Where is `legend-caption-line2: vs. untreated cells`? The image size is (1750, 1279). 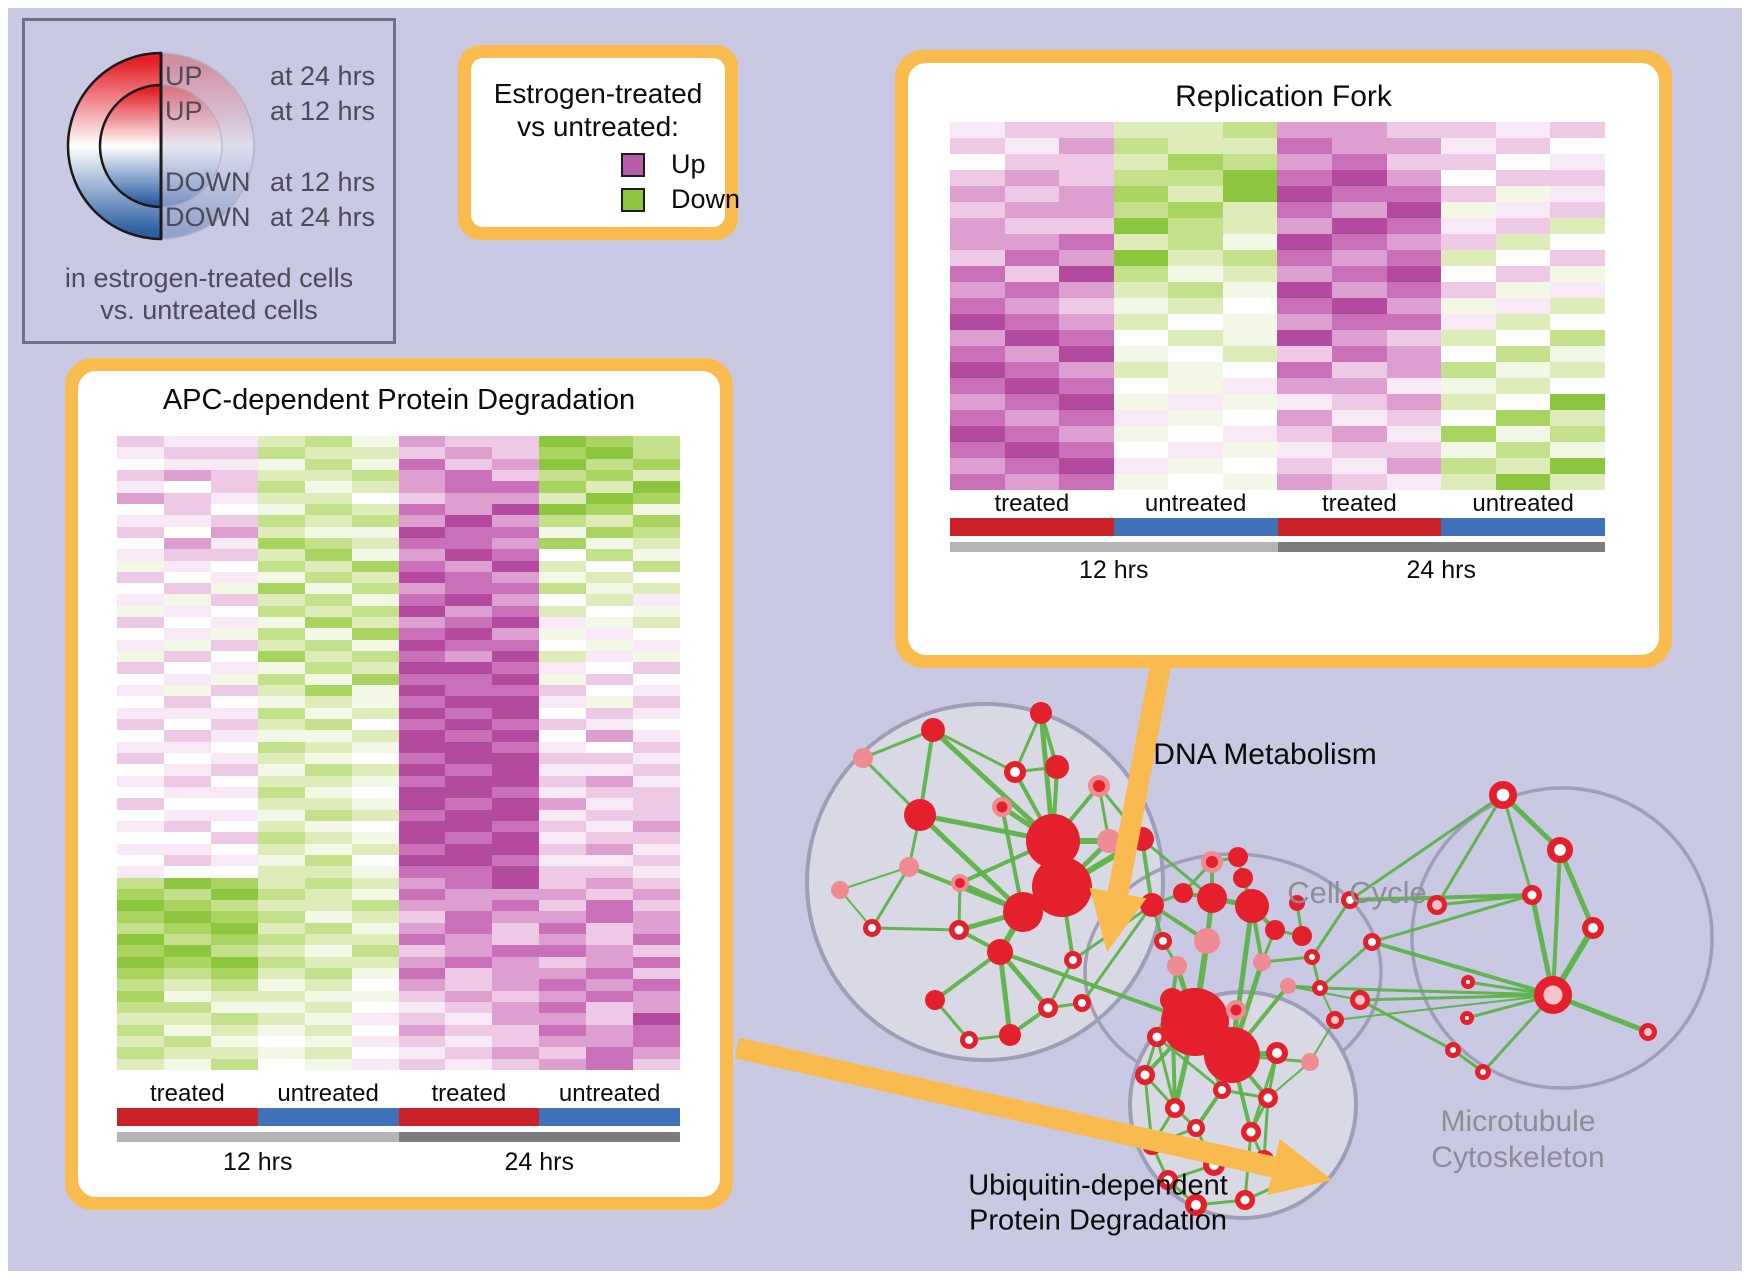 legend-caption-line2: vs. untreated cells is located at coordinates (209, 310).